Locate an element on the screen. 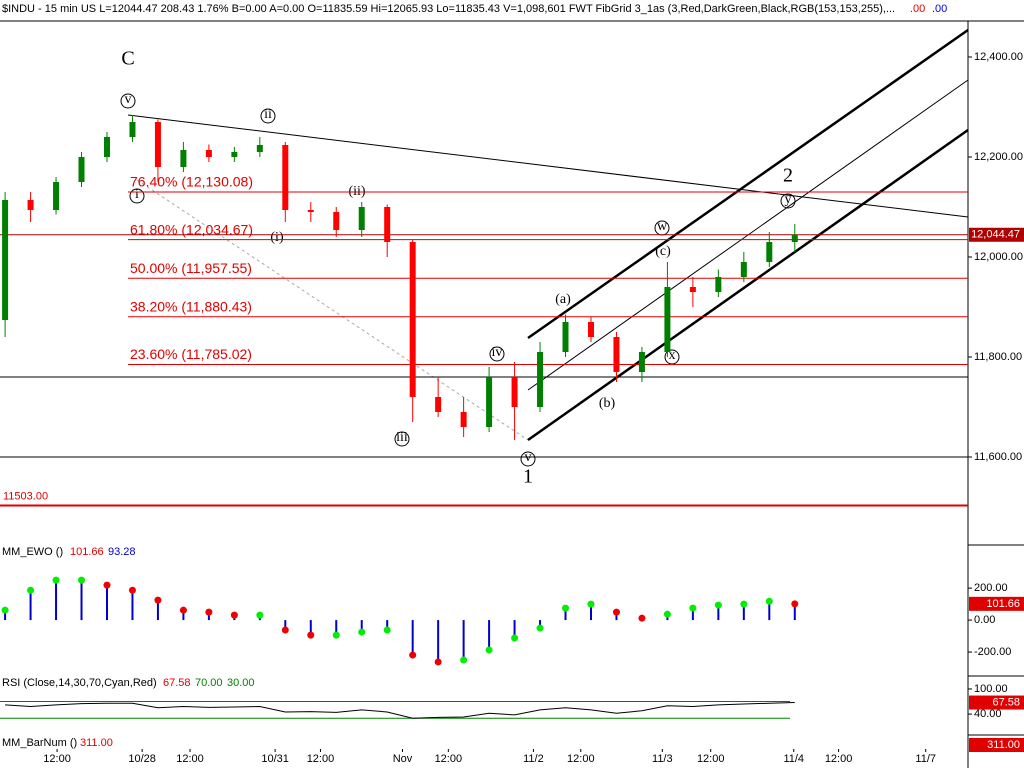 Image resolution: width=1024 pixels, height=768 pixels. y-tick-label: 0.00 is located at coordinates (984, 620).